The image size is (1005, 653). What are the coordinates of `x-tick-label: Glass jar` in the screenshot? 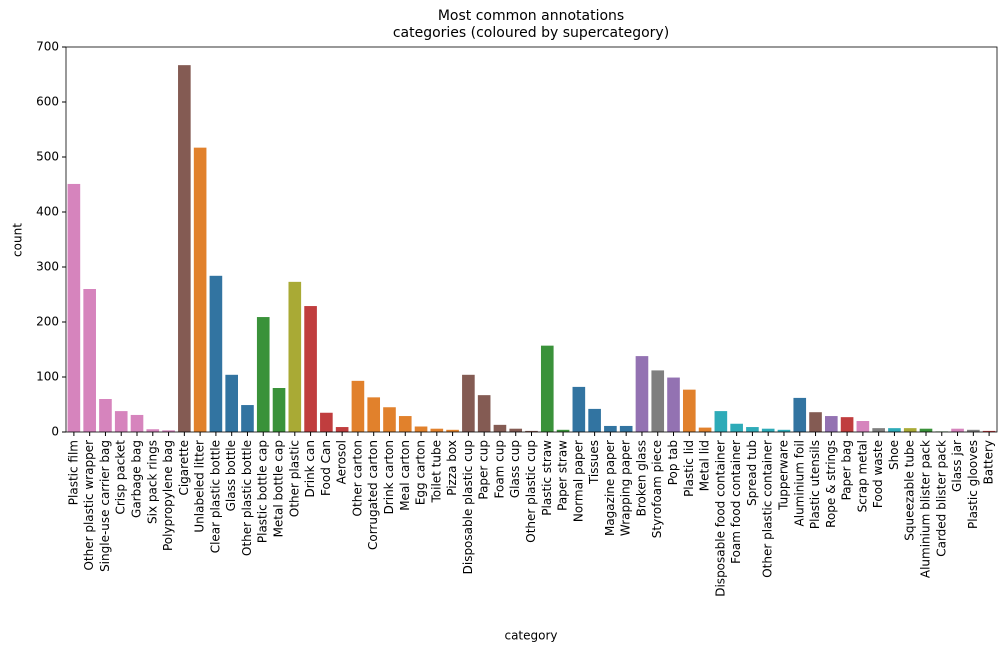 It's located at (957, 466).